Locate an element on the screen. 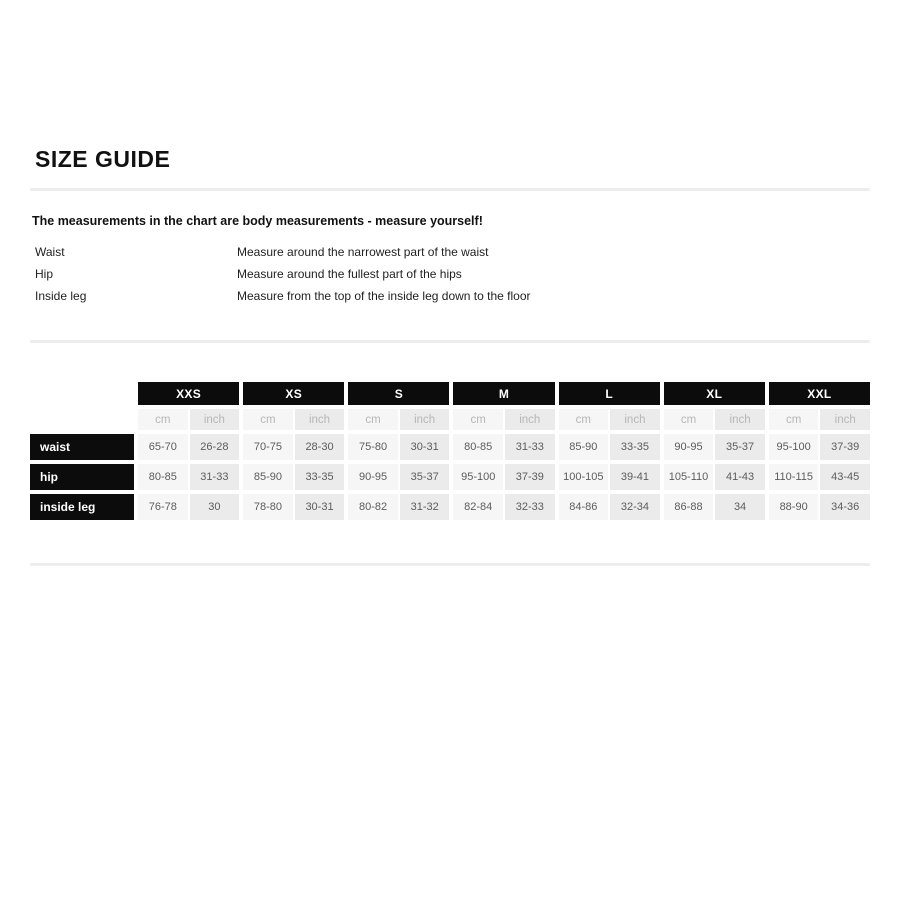 The width and height of the screenshot is (900, 900). value-inch: 32-33 is located at coordinates (530, 507).